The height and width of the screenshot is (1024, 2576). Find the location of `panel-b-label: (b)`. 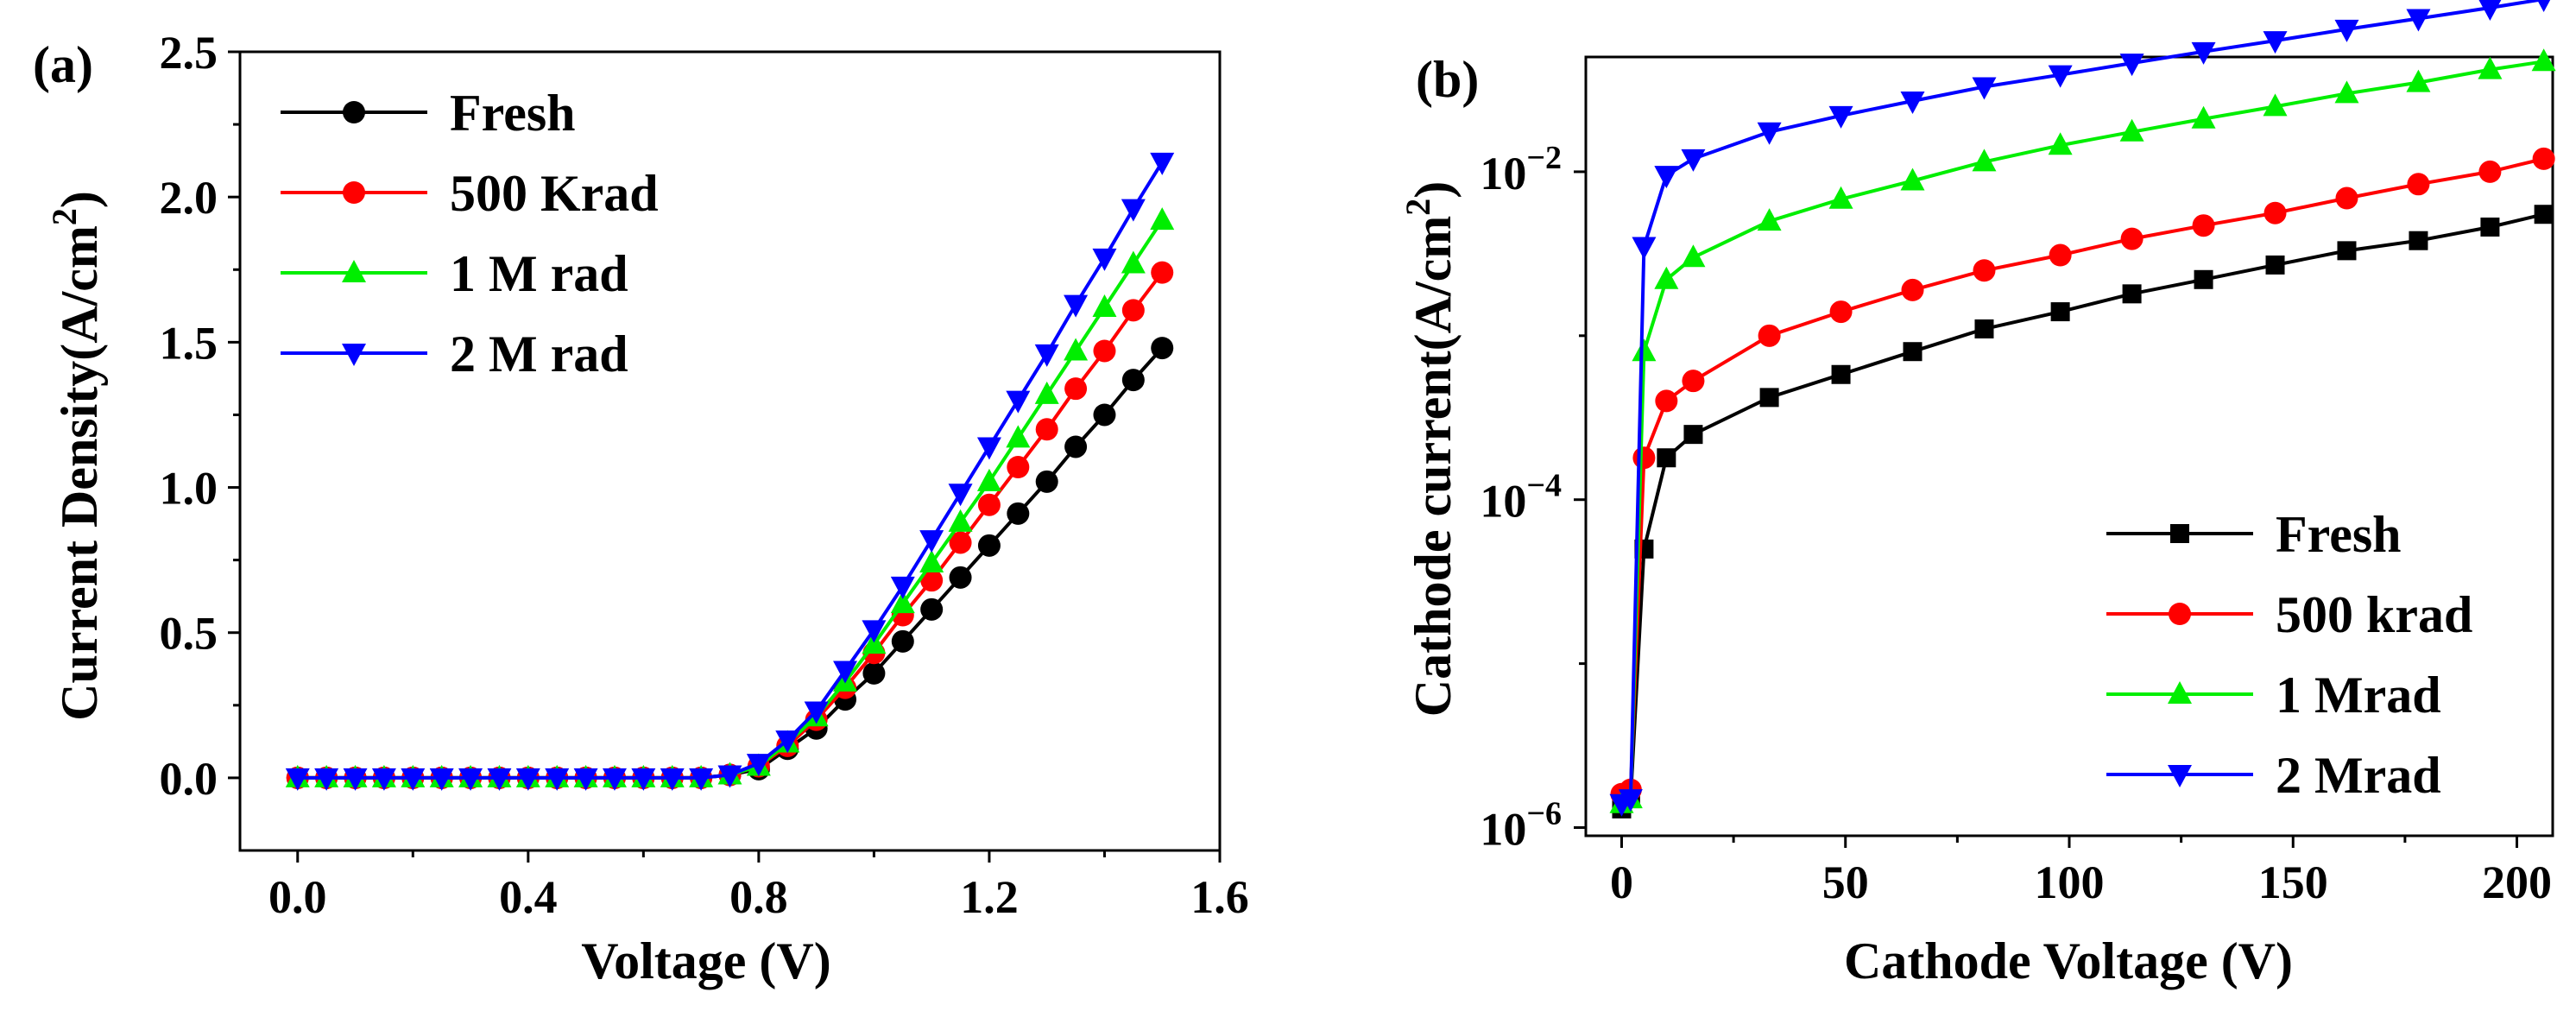

panel-b-label: (b) is located at coordinates (1447, 79).